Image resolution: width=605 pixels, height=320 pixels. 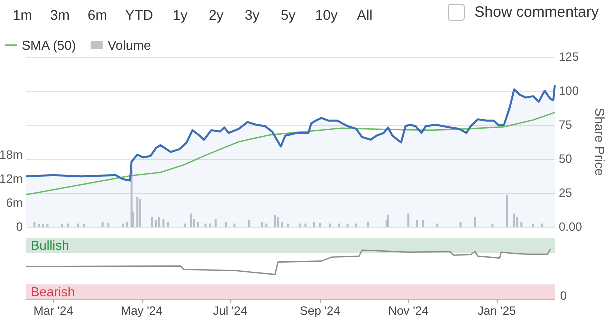 What do you see at coordinates (320, 311) in the screenshot?
I see `x-tick-label: Sep '24` at bounding box center [320, 311].